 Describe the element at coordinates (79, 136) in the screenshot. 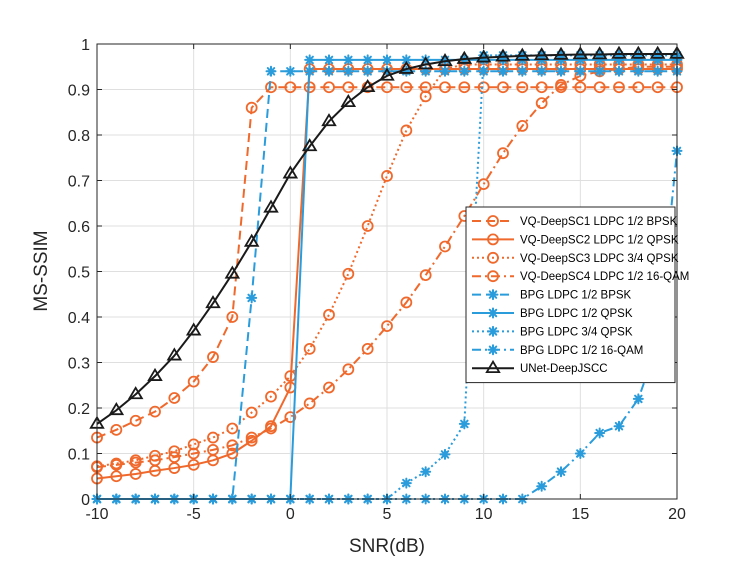

I see `y-tick-label: 0.8` at that location.